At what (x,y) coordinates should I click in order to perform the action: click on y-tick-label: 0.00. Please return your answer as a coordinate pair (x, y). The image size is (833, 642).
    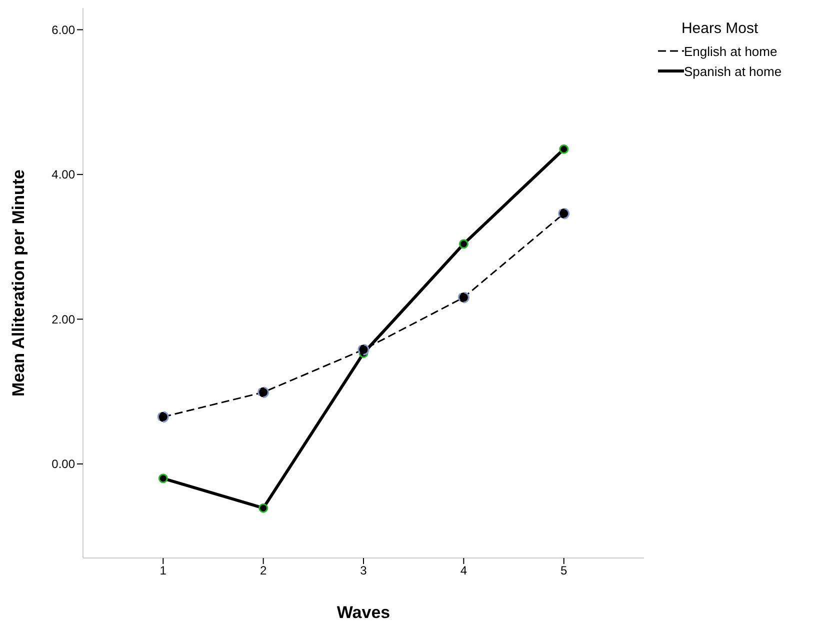
    Looking at the image, I should click on (64, 464).